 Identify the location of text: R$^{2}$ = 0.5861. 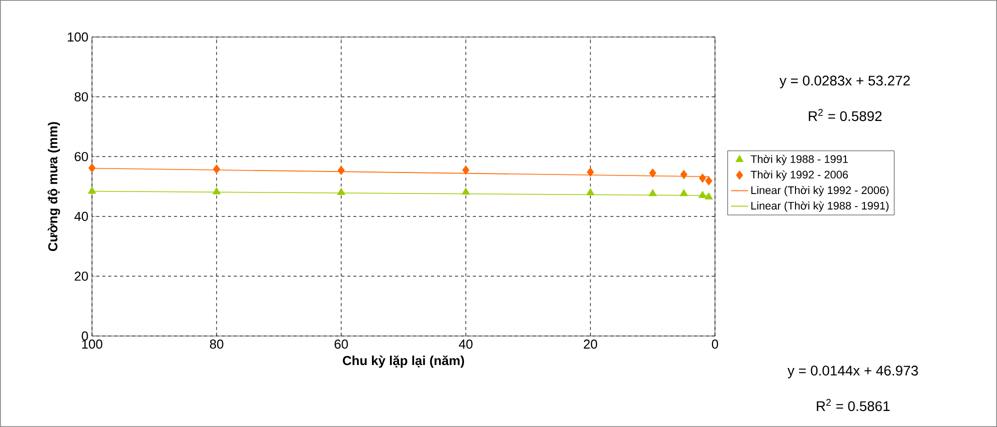
(853, 405).